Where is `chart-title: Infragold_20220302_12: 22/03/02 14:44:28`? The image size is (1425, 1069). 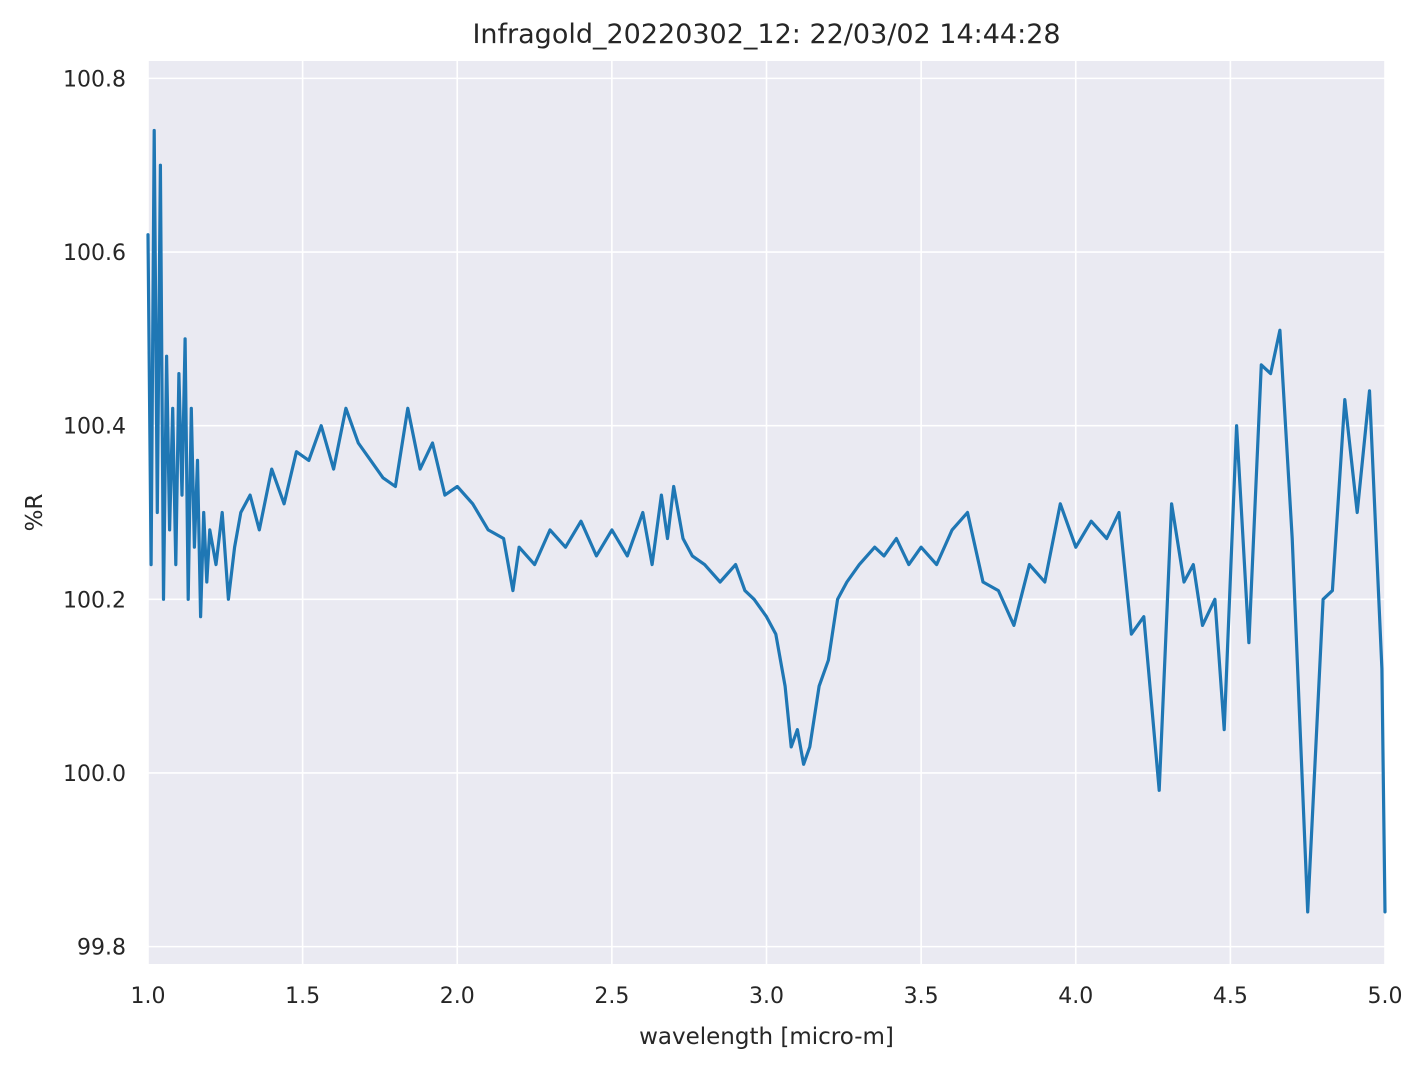
chart-title: Infragold_20220302_12: 22/03/02 14:44:28 is located at coordinates (766, 34).